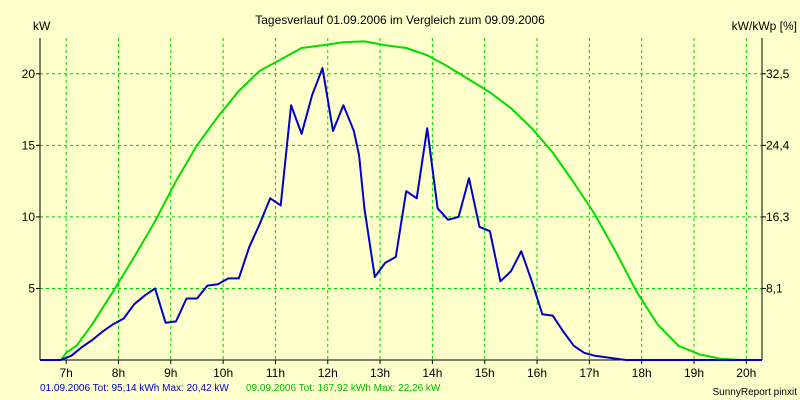  I want to click on x-tick-label: 7h, so click(65, 373).